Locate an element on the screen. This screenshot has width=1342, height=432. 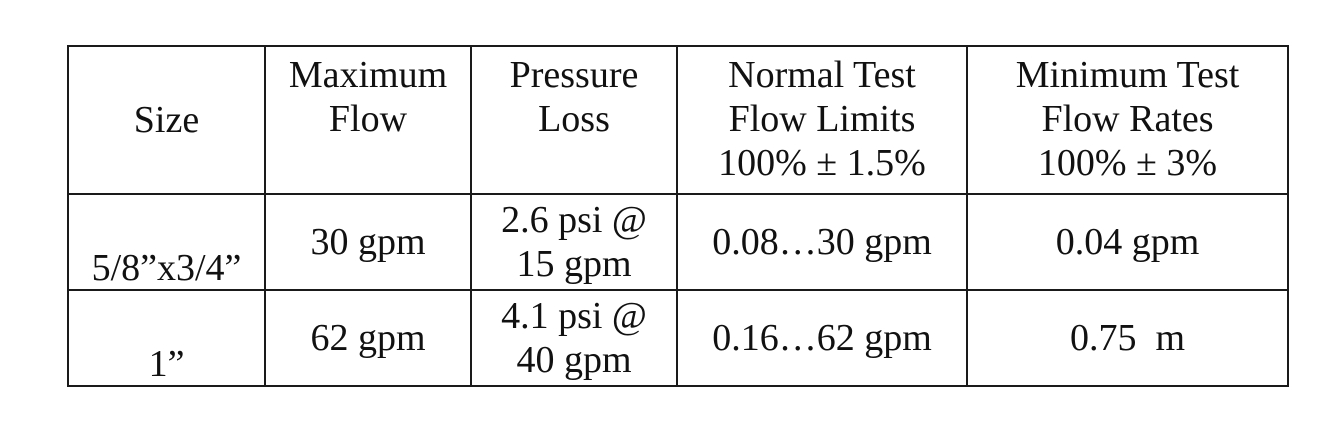
header-normal-test-line-1: Normal Test is located at coordinates (822, 75).